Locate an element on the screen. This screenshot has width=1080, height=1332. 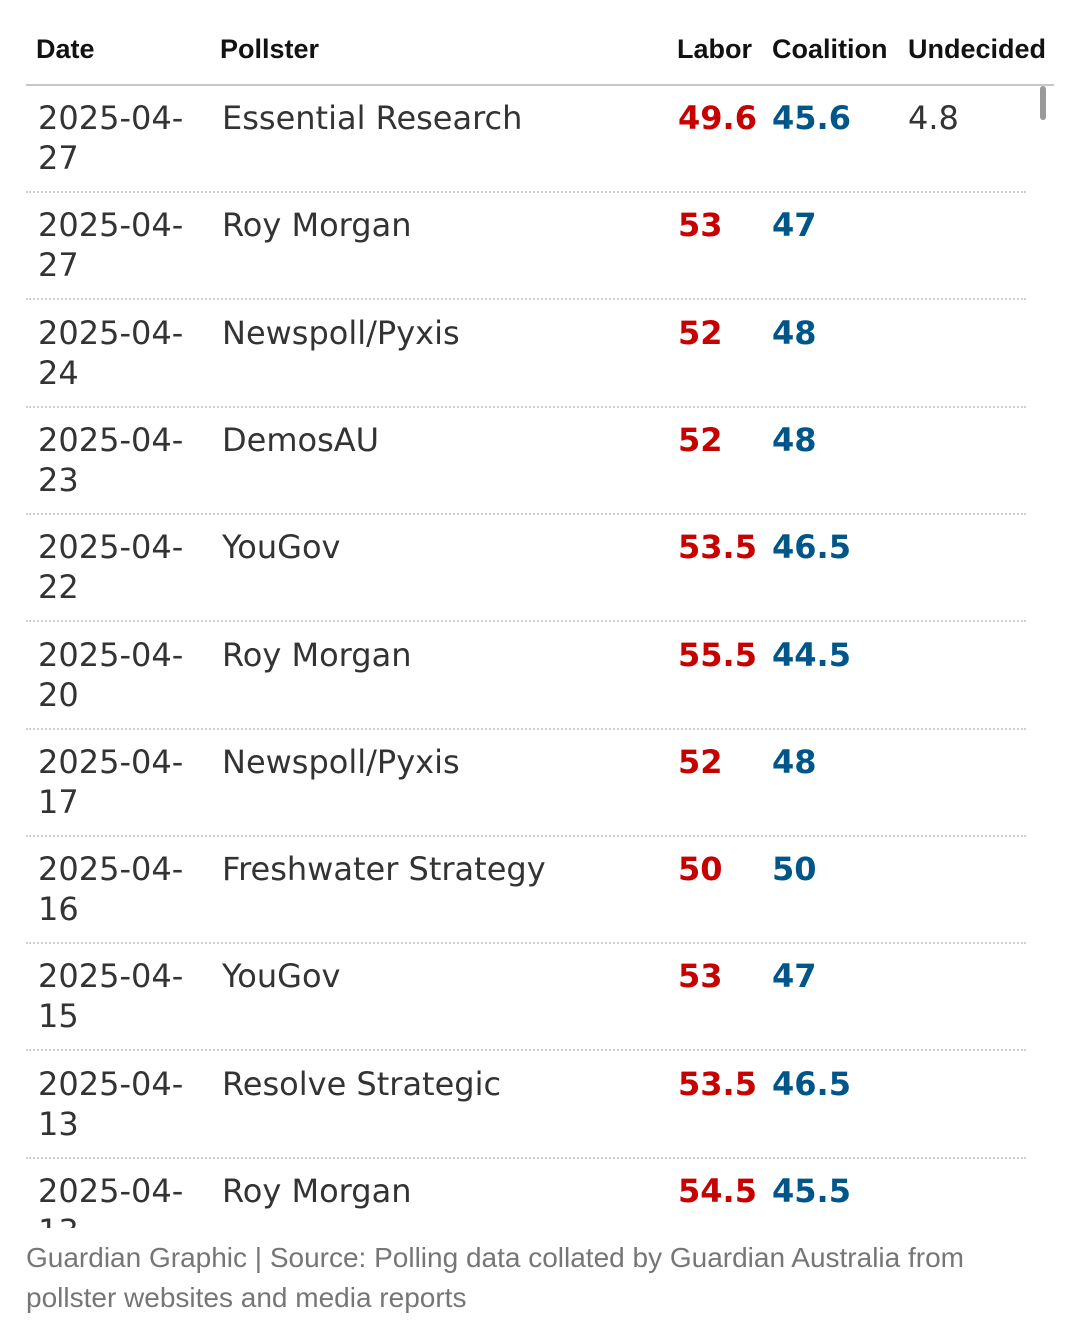
table-row: 2025-04-13 Resolve Strategic 53.5 46.5 is located at coordinates (526, 1105).